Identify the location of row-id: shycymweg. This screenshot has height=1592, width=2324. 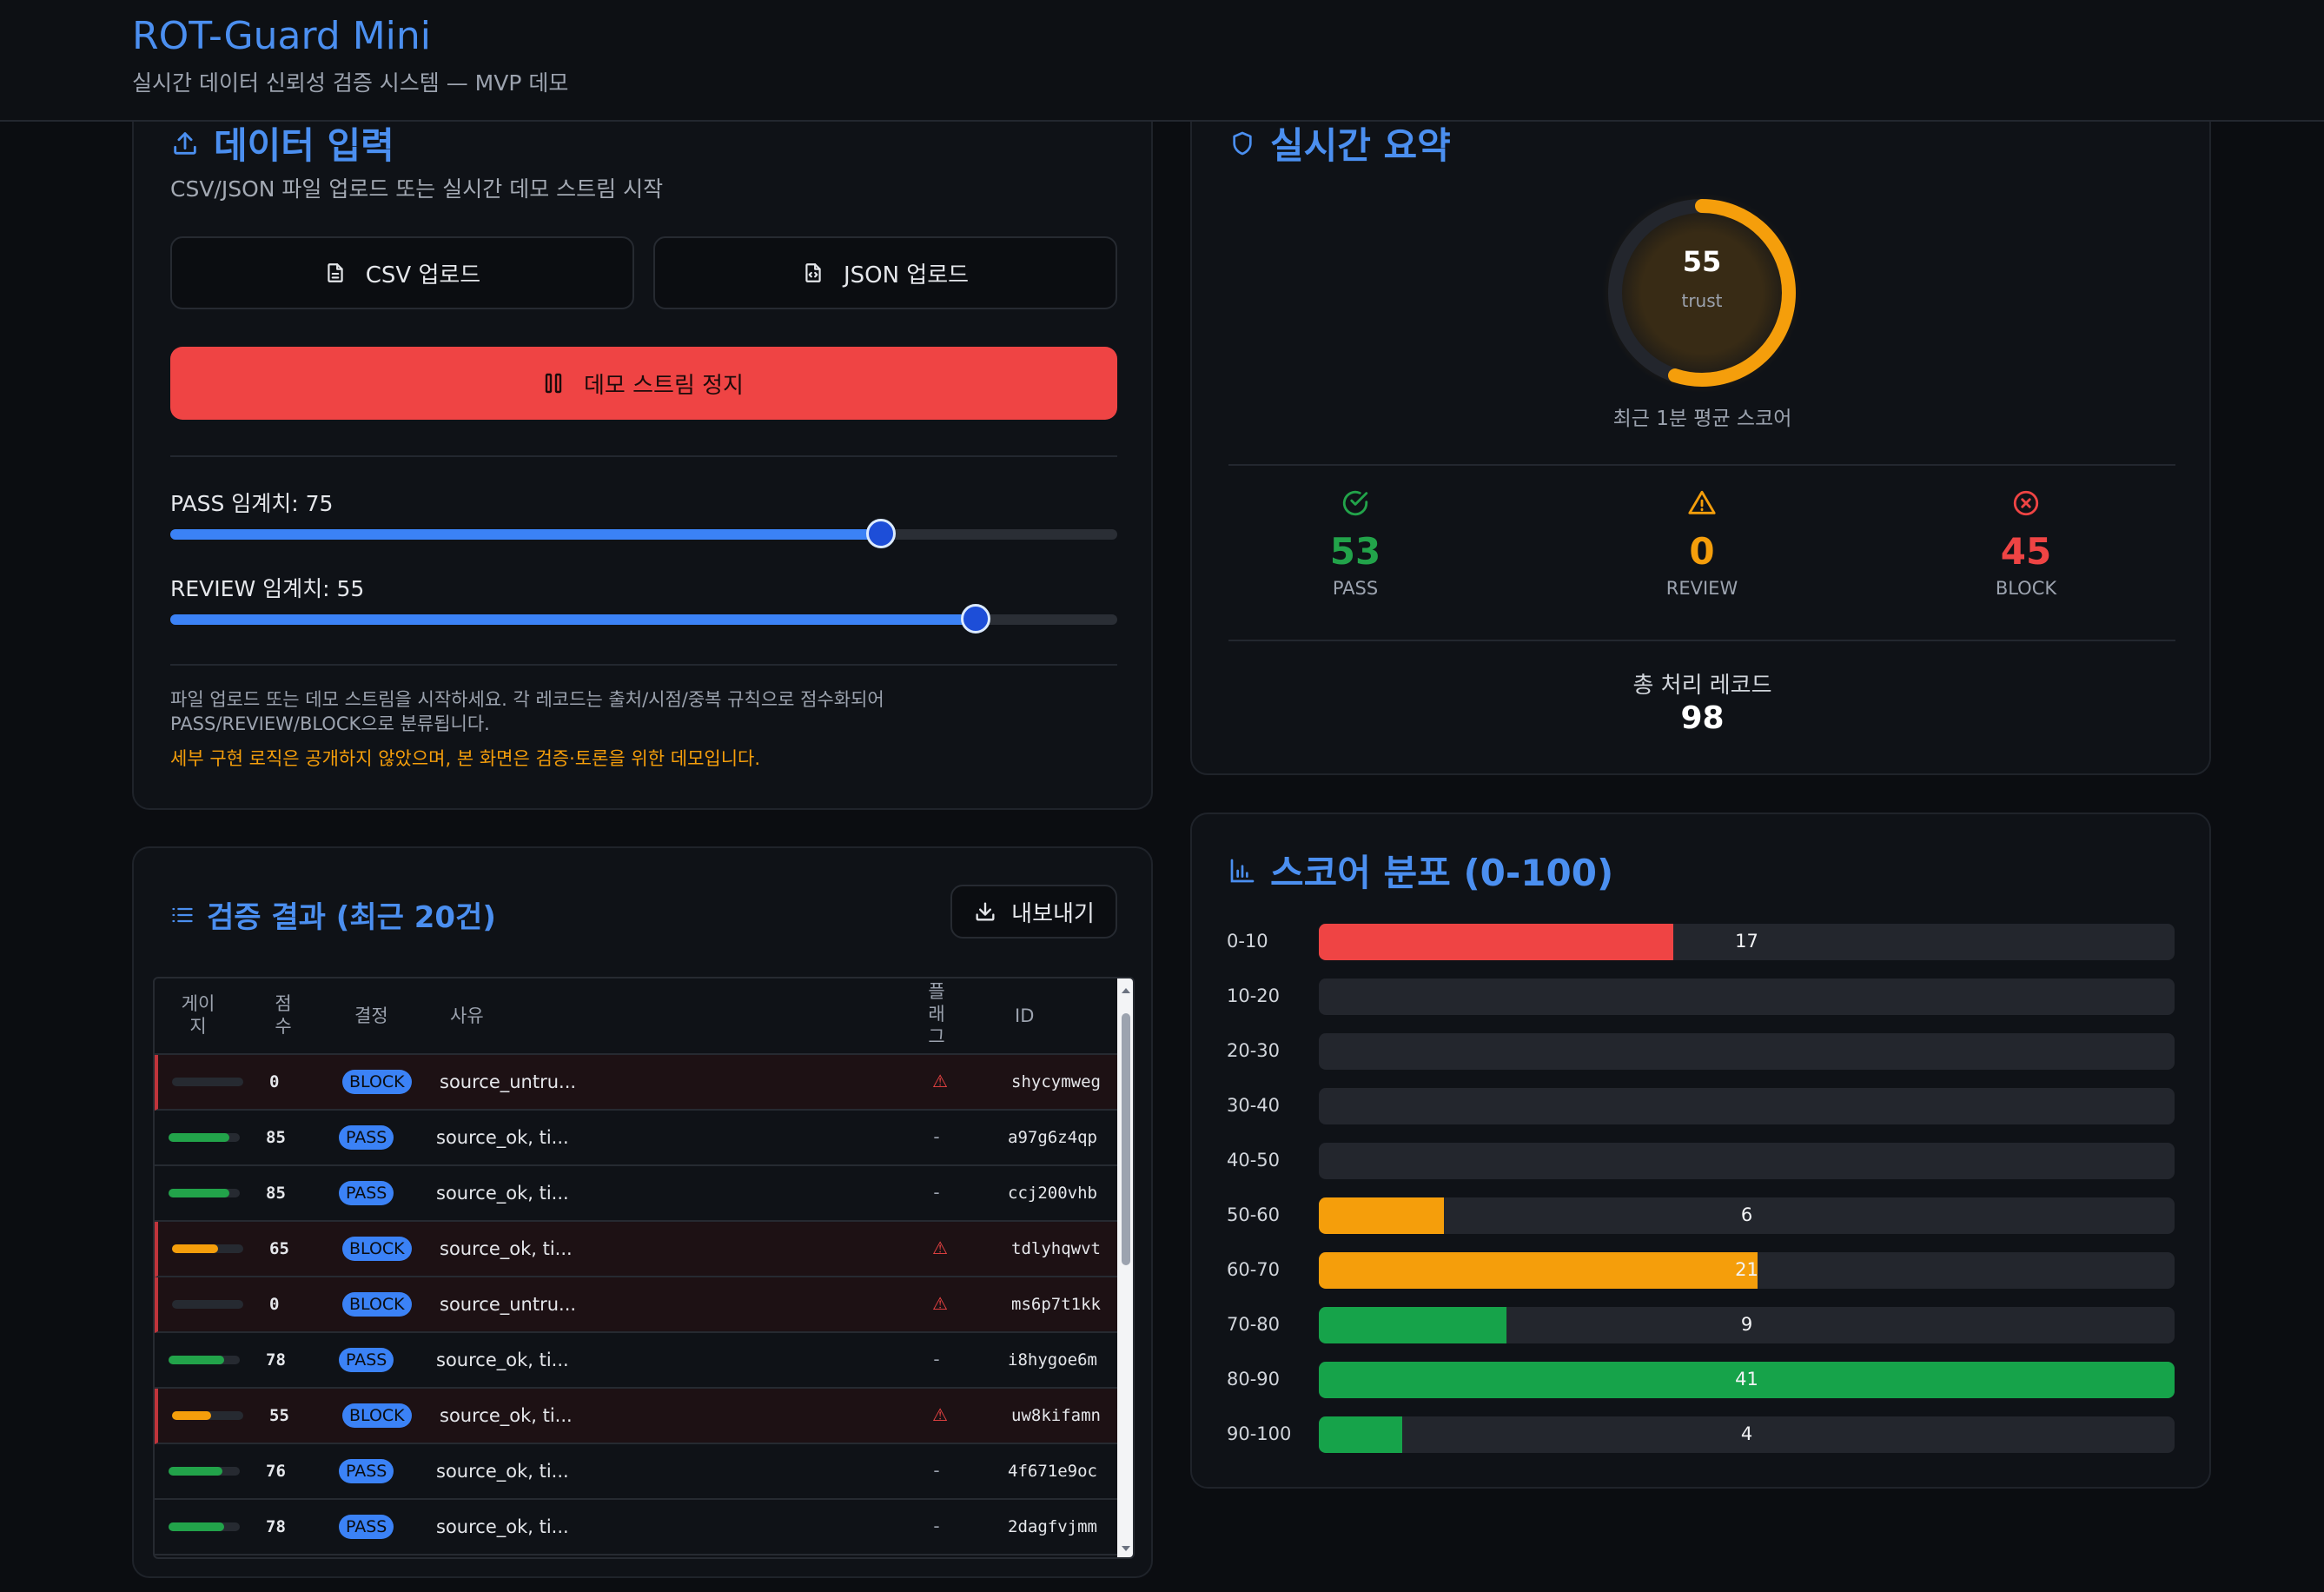
(1056, 1081).